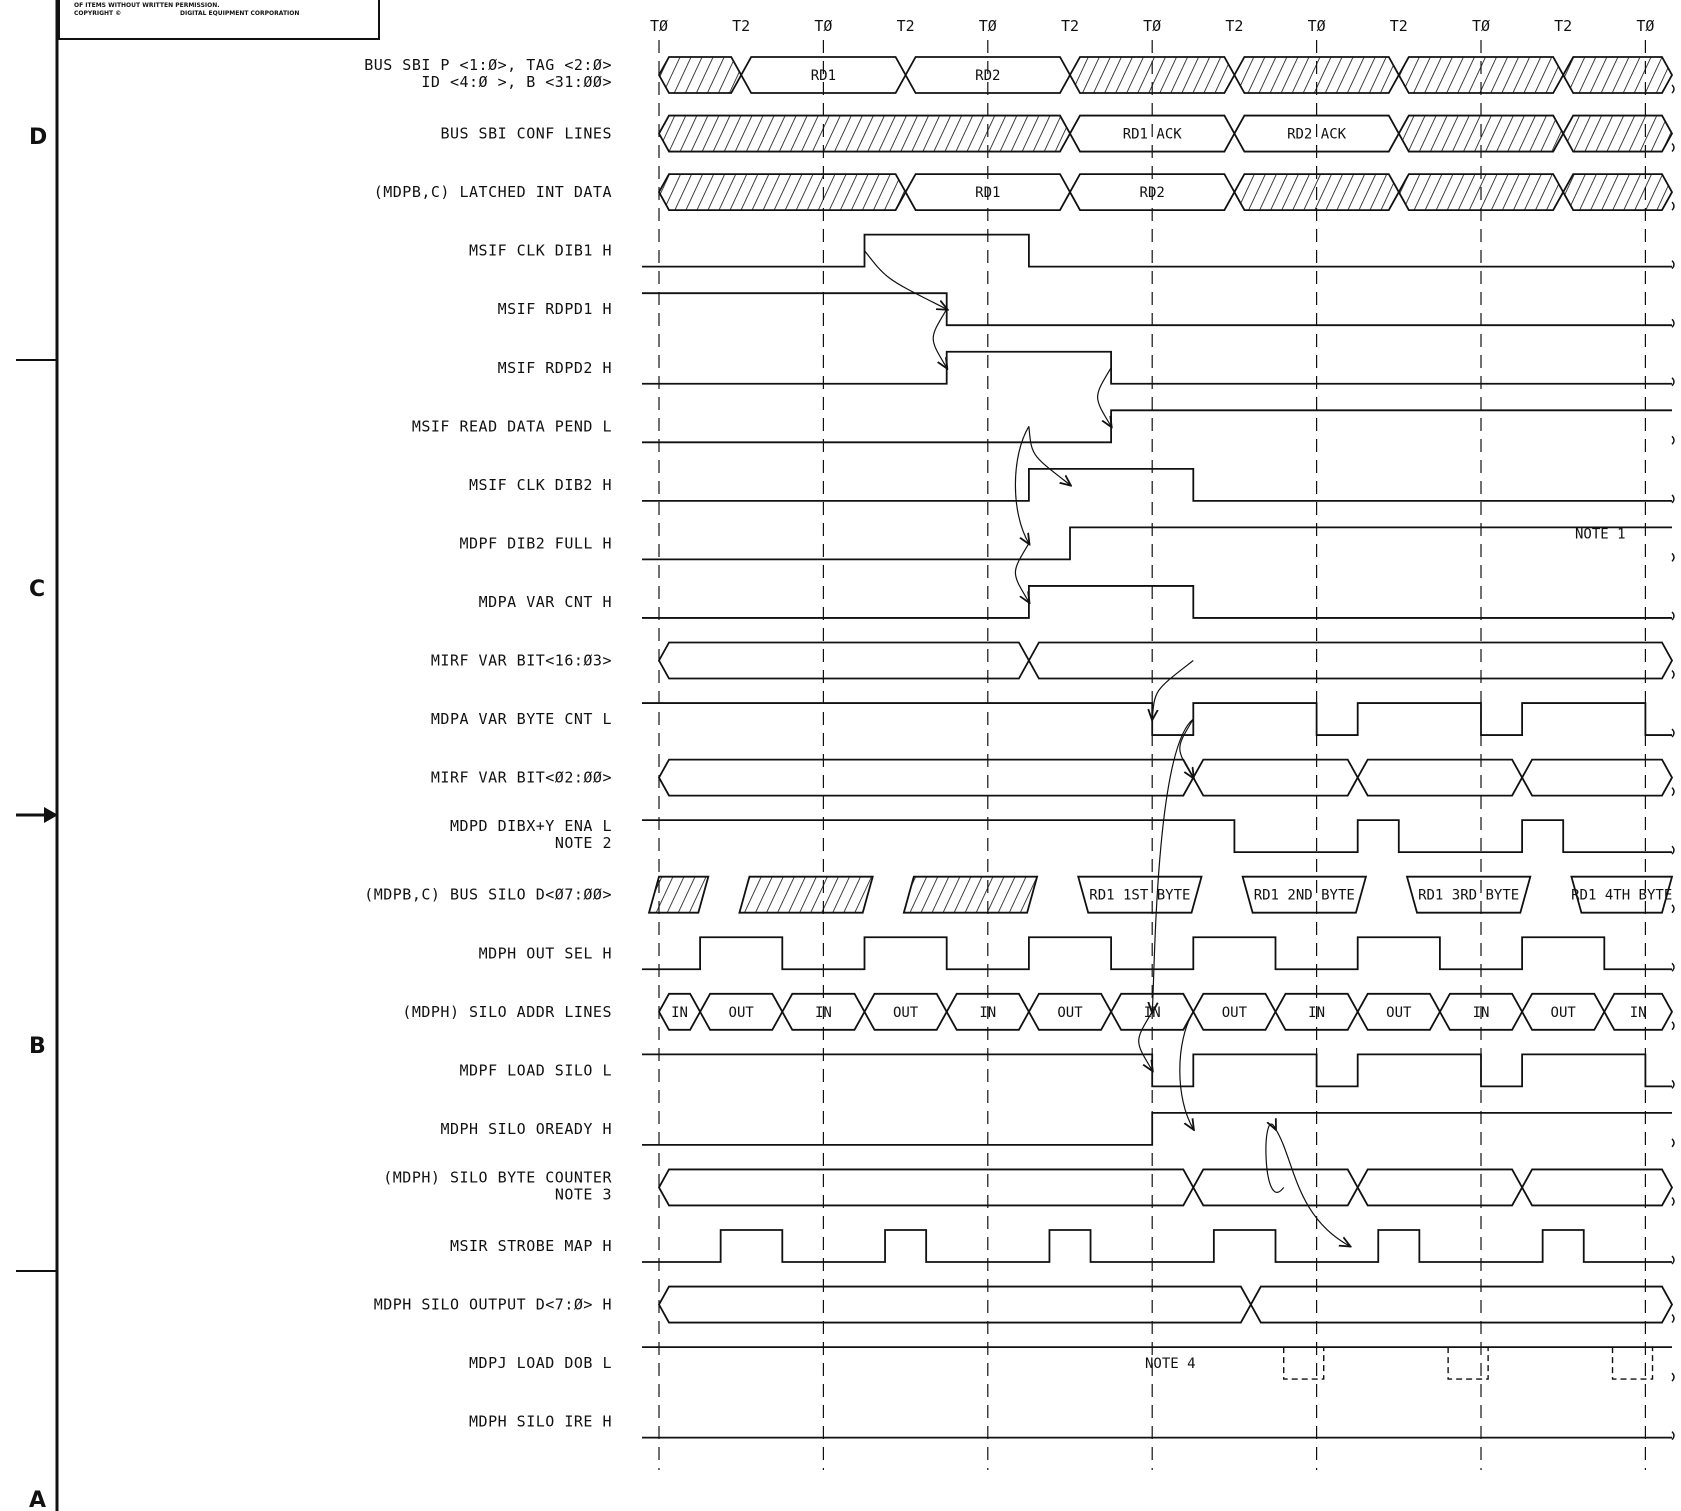 The width and height of the screenshot is (1681, 1511). What do you see at coordinates (583, 1194) in the screenshot?
I see `signal-label-2: NOTE 3` at bounding box center [583, 1194].